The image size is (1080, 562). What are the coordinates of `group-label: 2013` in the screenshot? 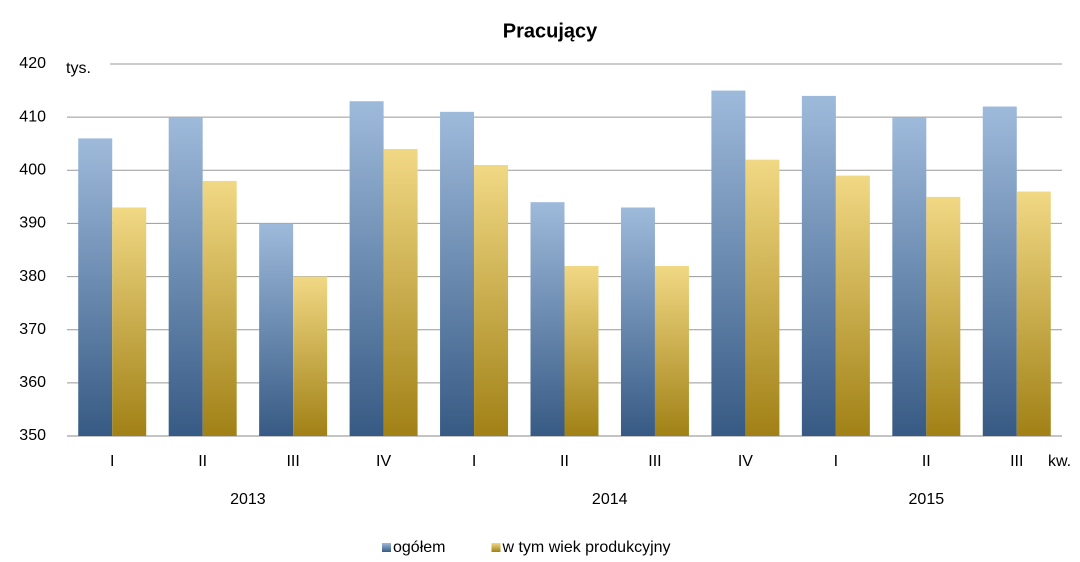 It's located at (248, 499).